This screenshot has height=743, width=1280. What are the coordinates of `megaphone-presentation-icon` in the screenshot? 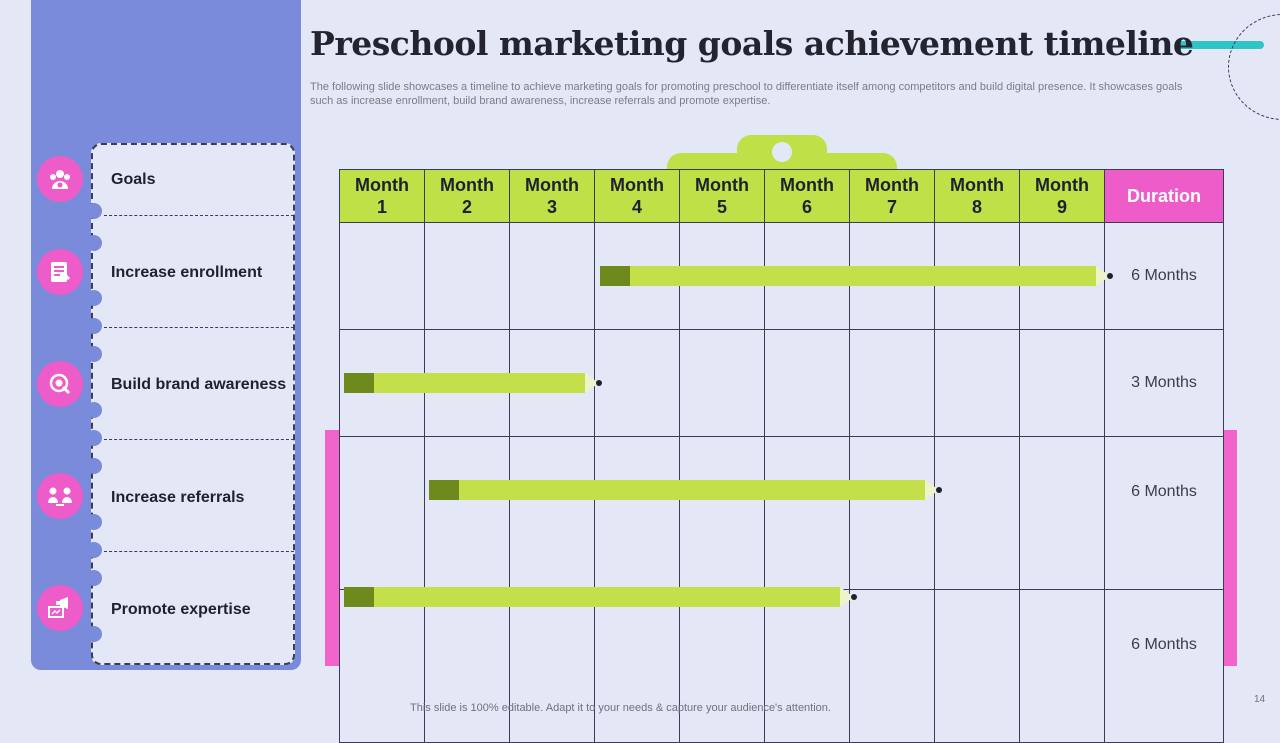 It's located at (60, 608).